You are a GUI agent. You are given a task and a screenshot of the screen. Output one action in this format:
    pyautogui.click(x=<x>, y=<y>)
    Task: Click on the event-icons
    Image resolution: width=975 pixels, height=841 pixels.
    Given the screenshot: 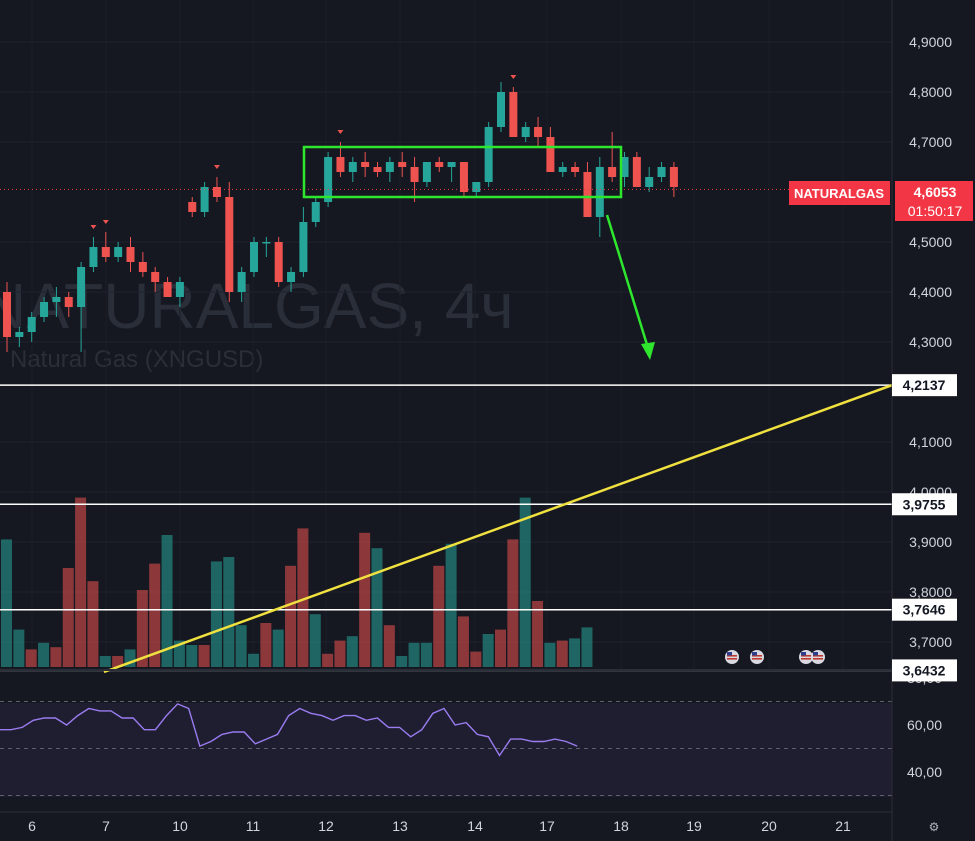 What is the action you would take?
    pyautogui.click(x=775, y=657)
    